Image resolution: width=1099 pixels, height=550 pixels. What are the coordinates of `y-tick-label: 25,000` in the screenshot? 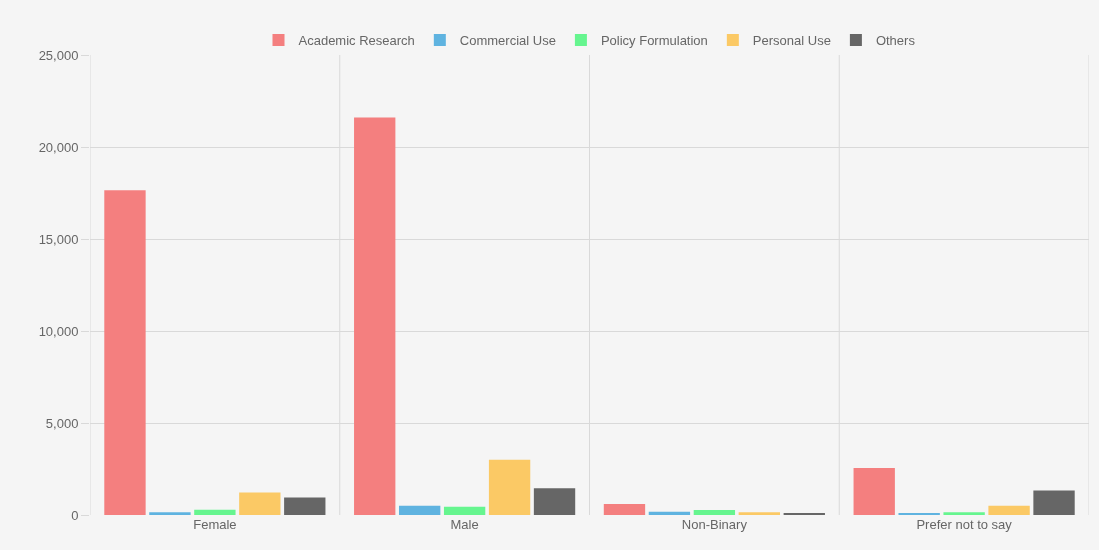 It's located at (58, 55).